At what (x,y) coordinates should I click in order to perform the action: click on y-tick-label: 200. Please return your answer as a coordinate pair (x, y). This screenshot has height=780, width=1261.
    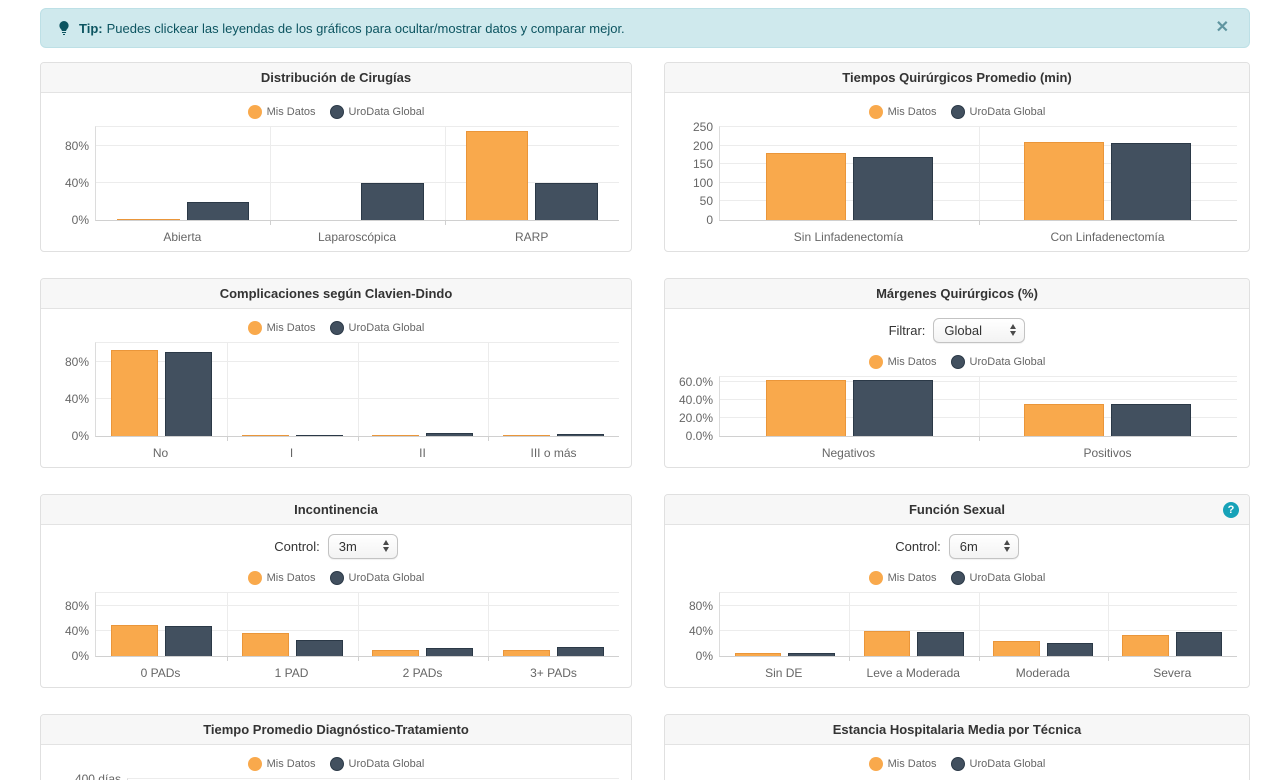
    Looking at the image, I should click on (702, 145).